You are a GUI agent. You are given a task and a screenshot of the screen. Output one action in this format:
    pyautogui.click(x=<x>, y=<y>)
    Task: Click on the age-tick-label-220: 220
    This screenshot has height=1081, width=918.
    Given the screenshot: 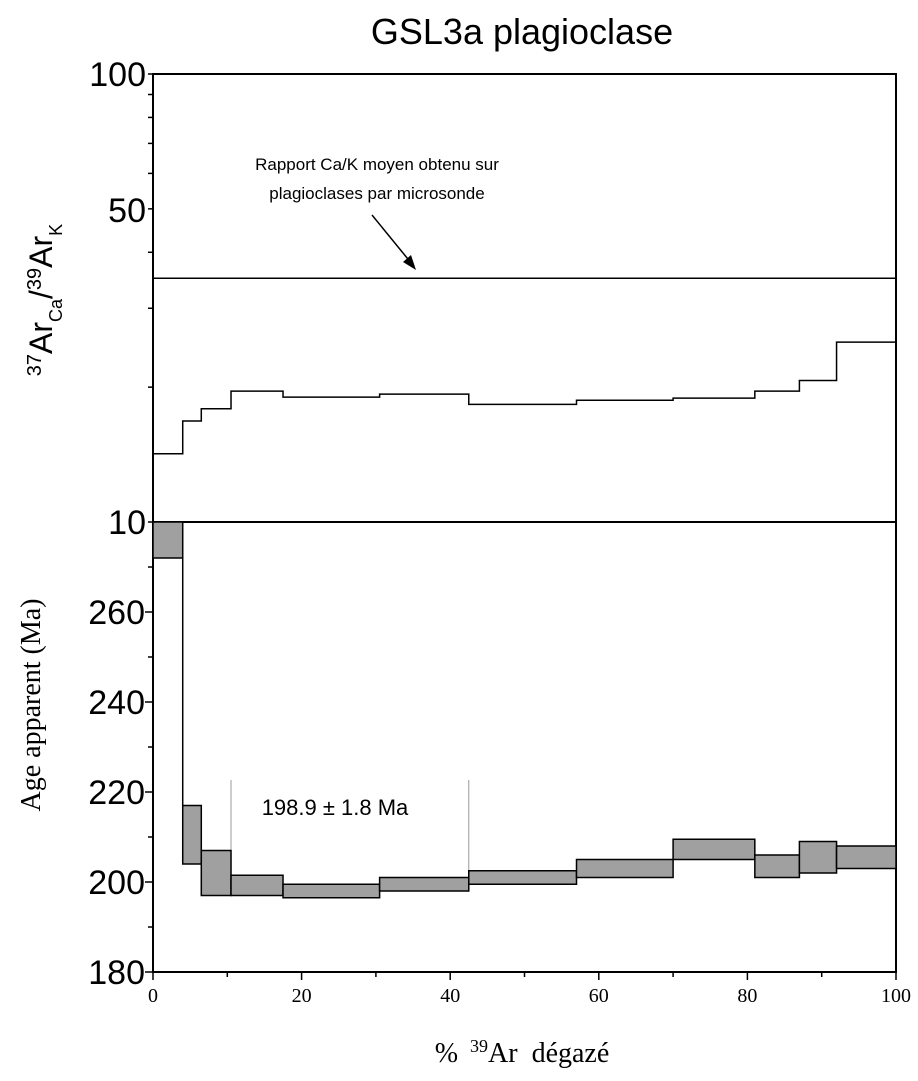 What is the action you would take?
    pyautogui.click(x=116, y=793)
    